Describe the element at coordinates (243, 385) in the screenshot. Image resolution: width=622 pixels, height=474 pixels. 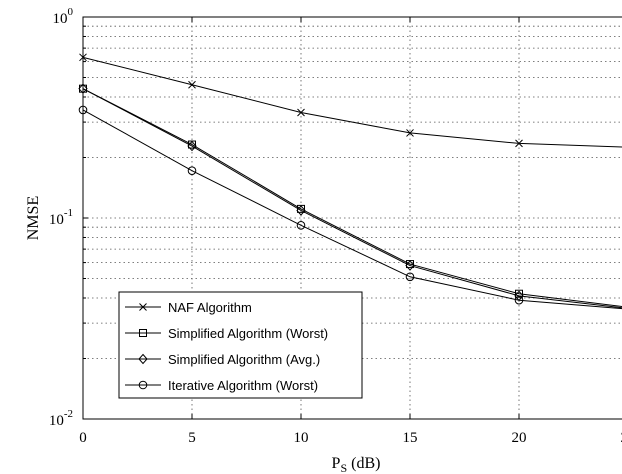
I see `legend-label: Iterative Algorithm (Worst)` at that location.